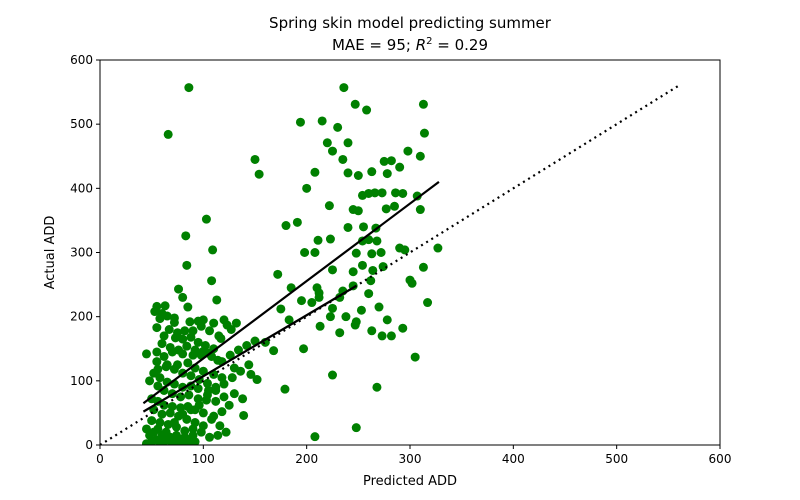 This screenshot has height=500, width=800. I want to click on chart-title-line1: Spring skin model predicting summer, so click(410, 23).